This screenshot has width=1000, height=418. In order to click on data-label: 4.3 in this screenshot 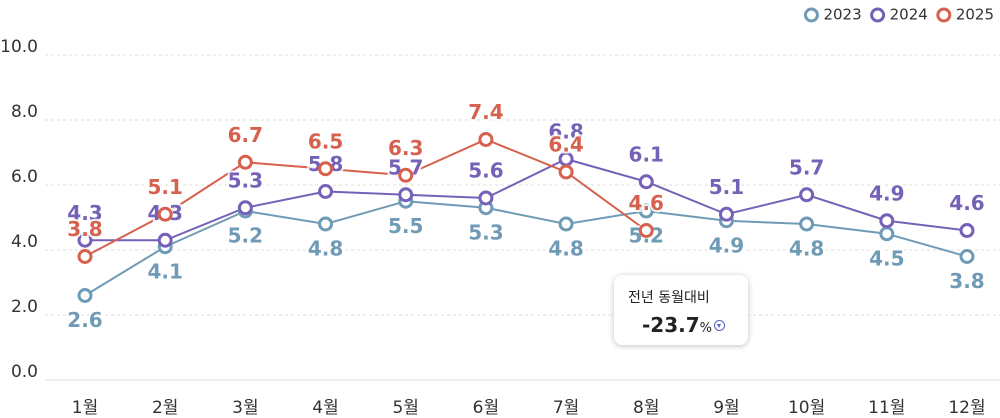, I will do `click(84, 213)`.